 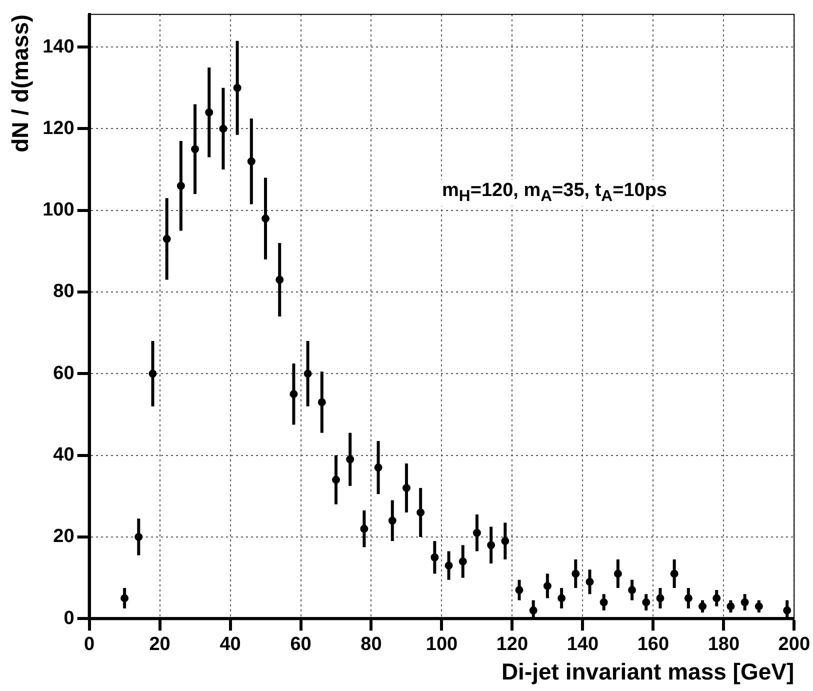 I want to click on x-tick-label: 0, so click(x=89, y=645).